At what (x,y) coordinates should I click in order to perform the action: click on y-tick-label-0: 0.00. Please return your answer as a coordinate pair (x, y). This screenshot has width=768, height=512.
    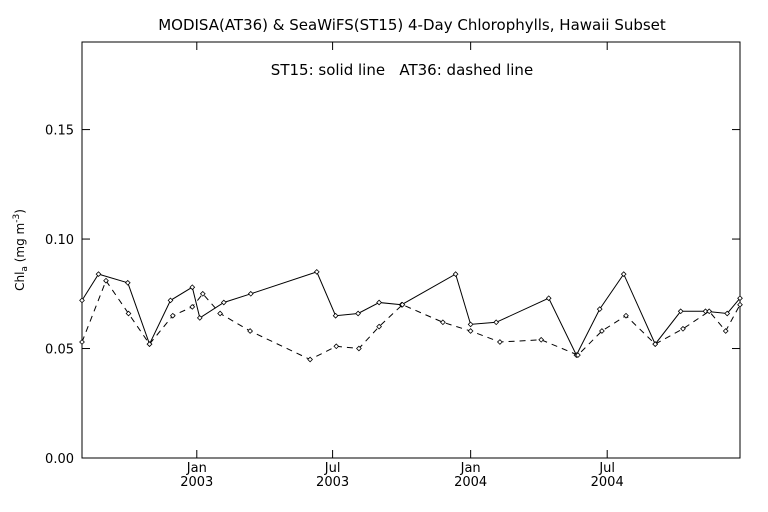
    Looking at the image, I should click on (59, 459).